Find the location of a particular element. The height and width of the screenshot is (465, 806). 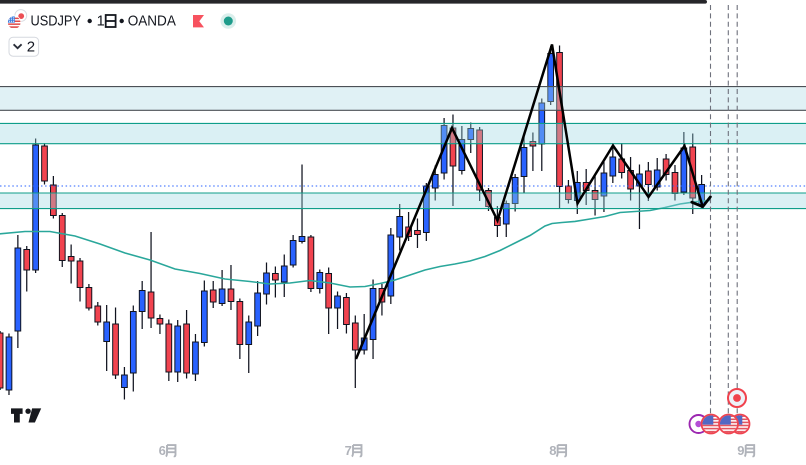

svg-text: USDJPY is located at coordinates (56, 22).